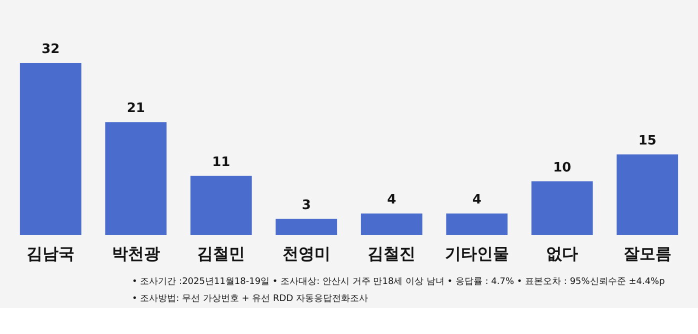 The image size is (698, 334). I want to click on text: • 조사방법: 무선 가상번호 + 유선 RDD 자동응답전화조사, so click(250, 299).